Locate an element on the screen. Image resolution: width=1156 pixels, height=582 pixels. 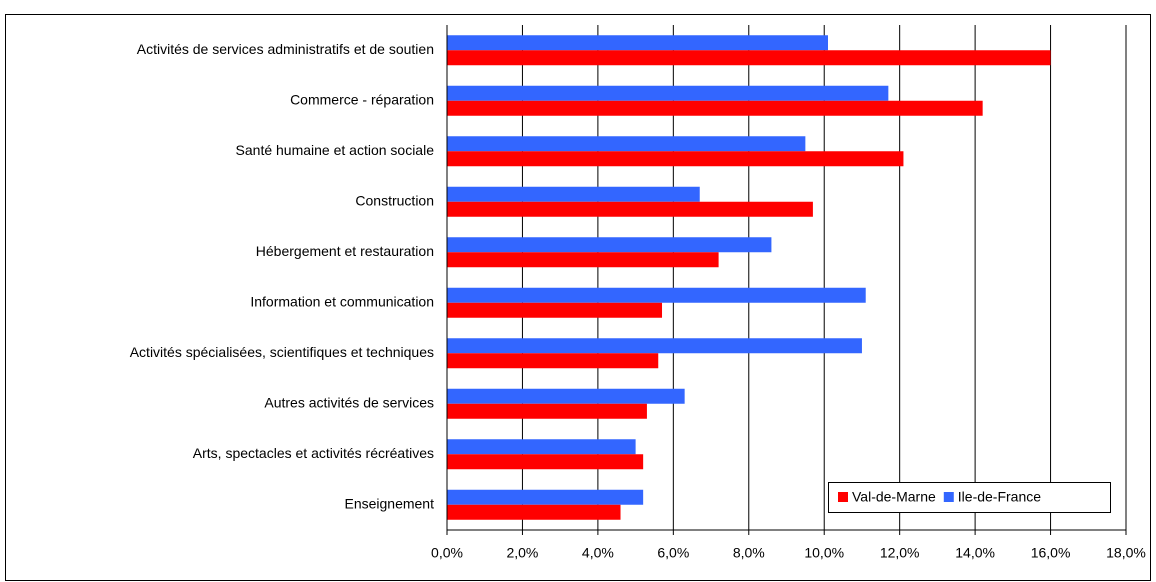
x-tick-label: 8,0% is located at coordinates (749, 553).